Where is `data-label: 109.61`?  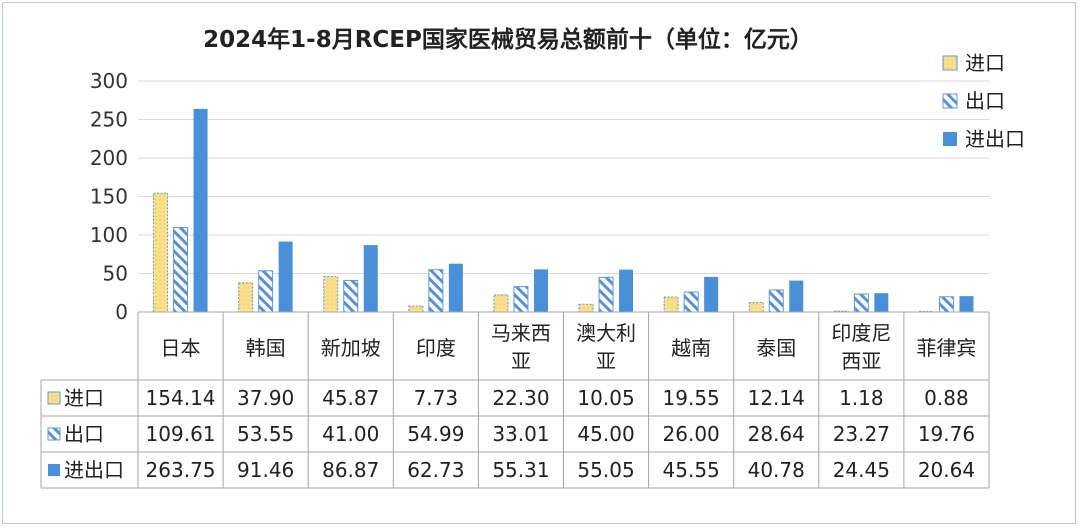 data-label: 109.61 is located at coordinates (181, 434).